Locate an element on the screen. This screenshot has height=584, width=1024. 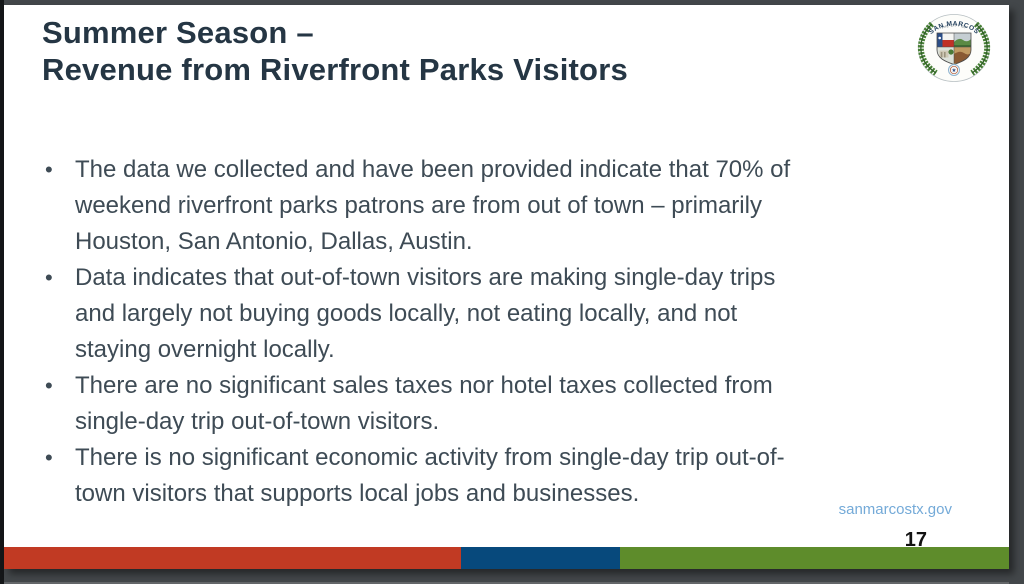
seal-arc-text: THE CITY OF is located at coordinates (953, 27).